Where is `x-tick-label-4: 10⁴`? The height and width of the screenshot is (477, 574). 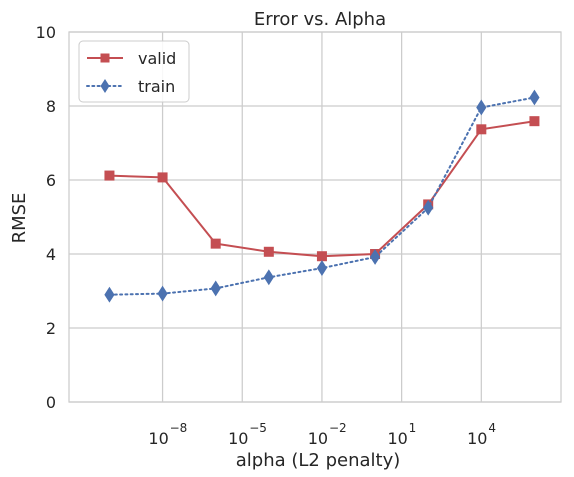
x-tick-label-4: 10⁴ is located at coordinates (481, 434).